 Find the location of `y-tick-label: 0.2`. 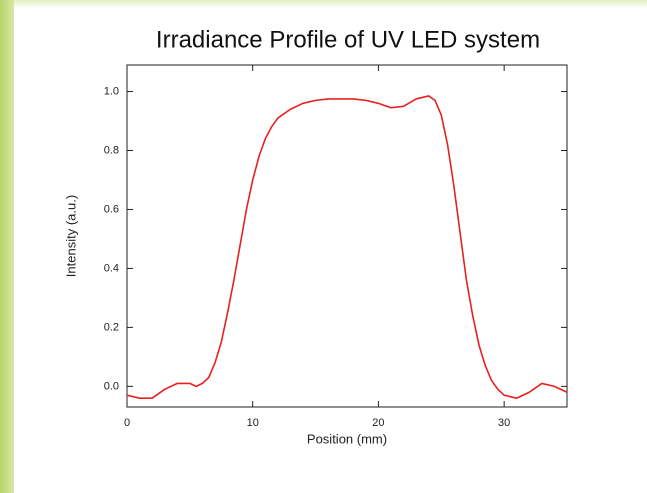

y-tick-label: 0.2 is located at coordinates (111, 327).